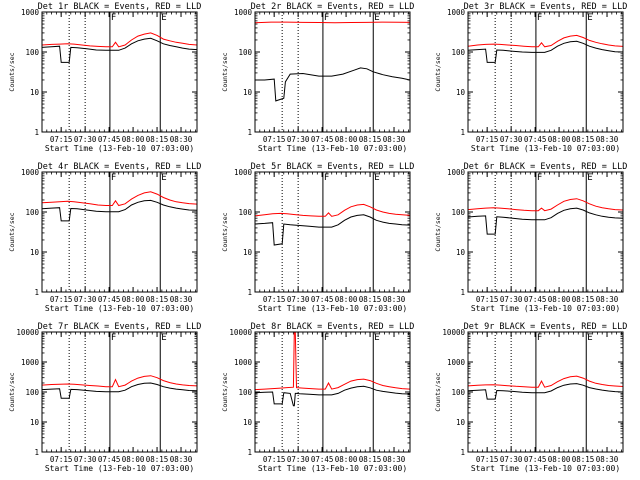  I want to click on chart-title: Det 8r BLACK = Events, RED = LLD, so click(333, 327).